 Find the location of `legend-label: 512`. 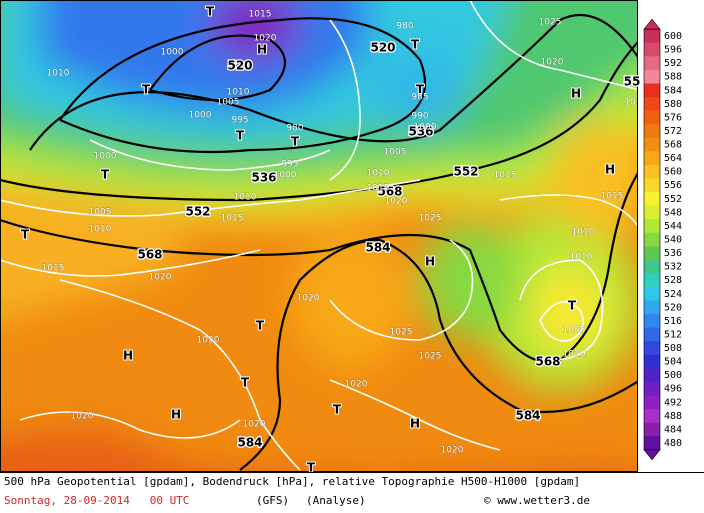

legend-label: 512 is located at coordinates (673, 334).